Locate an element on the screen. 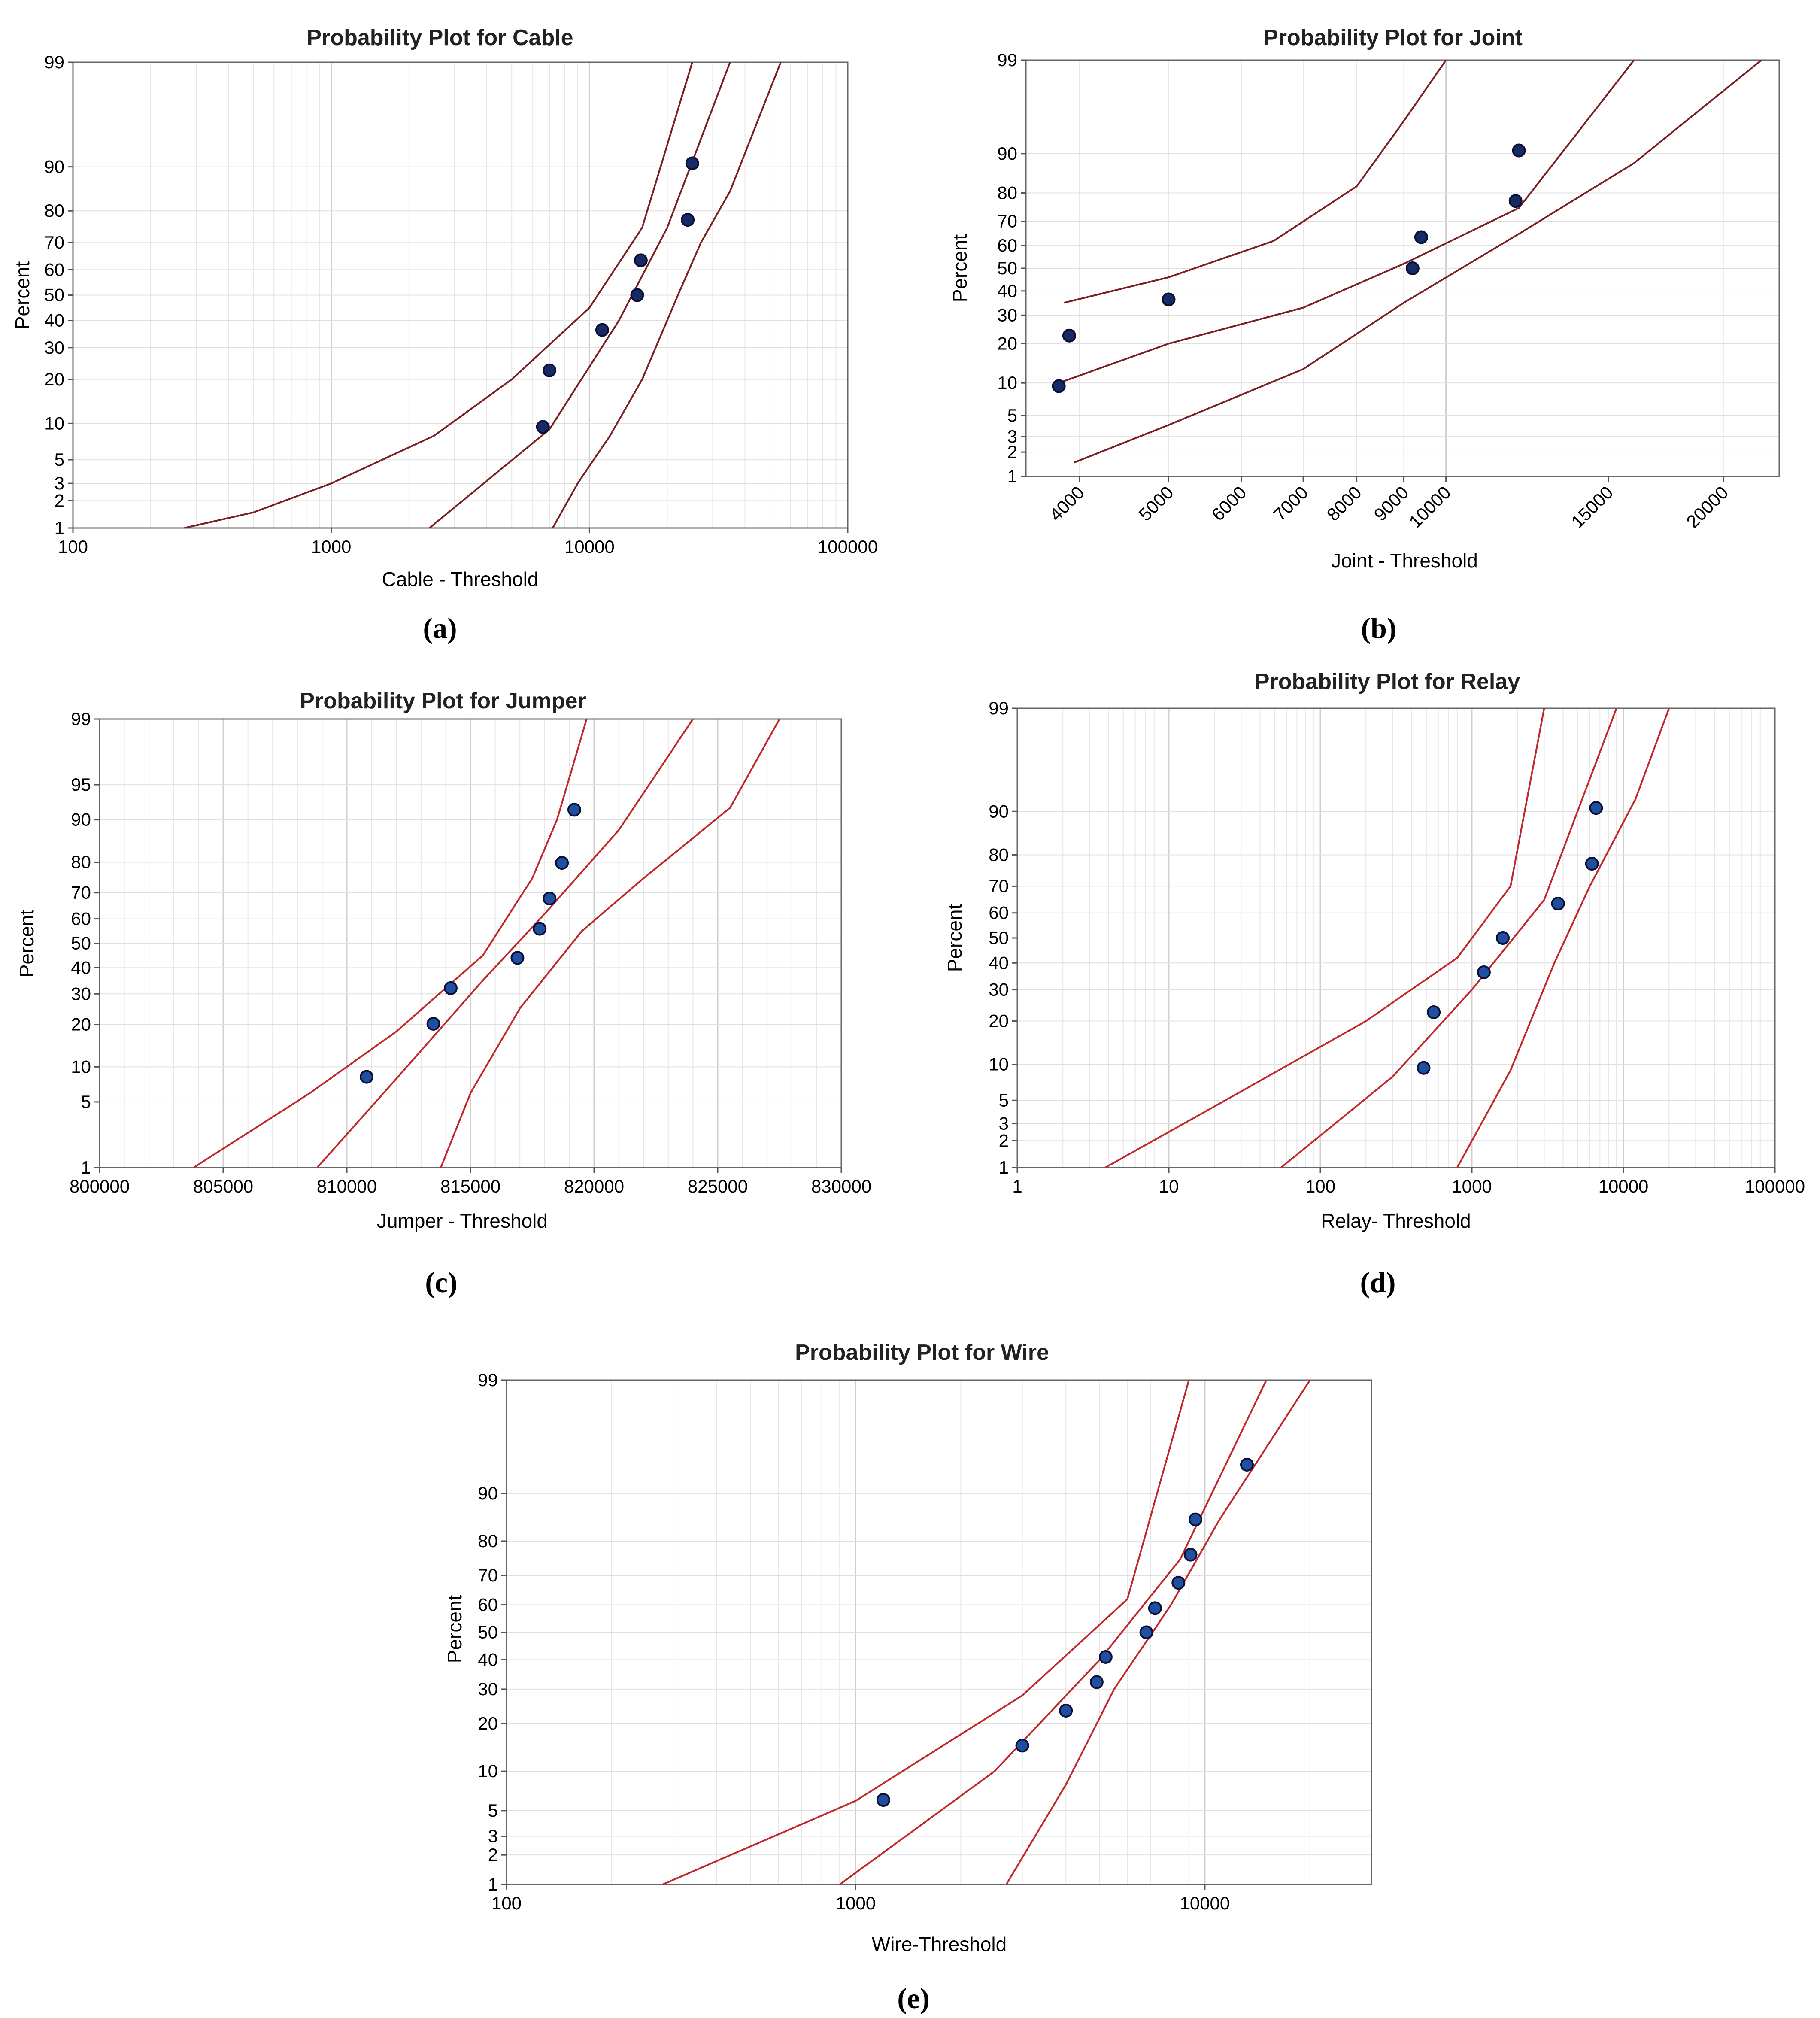  x-axis-label: Wire-Threshold is located at coordinates (940, 1944).